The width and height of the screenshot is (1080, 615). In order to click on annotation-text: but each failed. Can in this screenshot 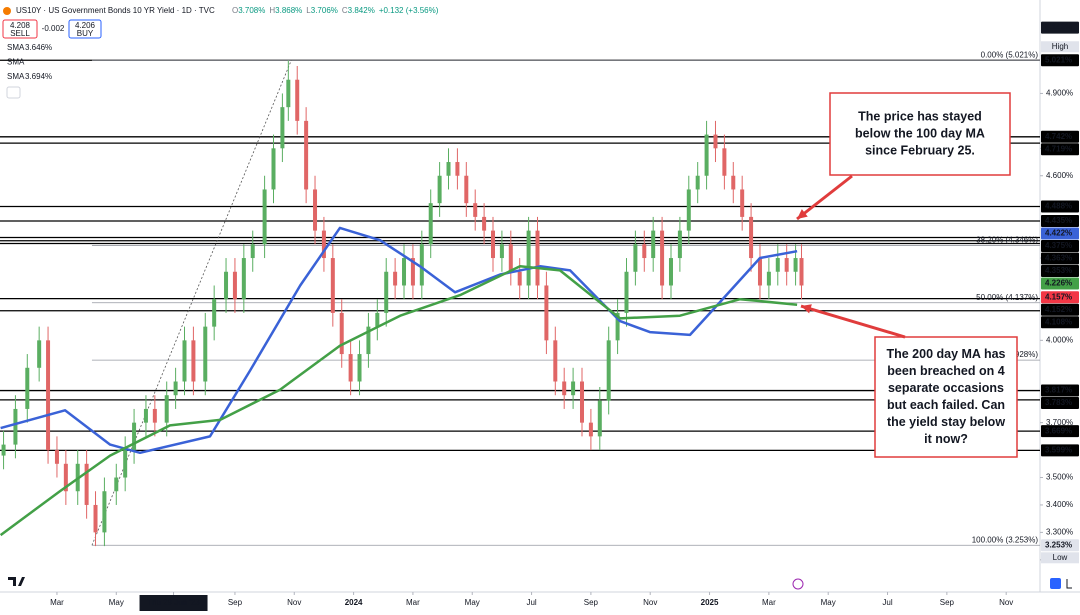, I will do `click(946, 405)`.